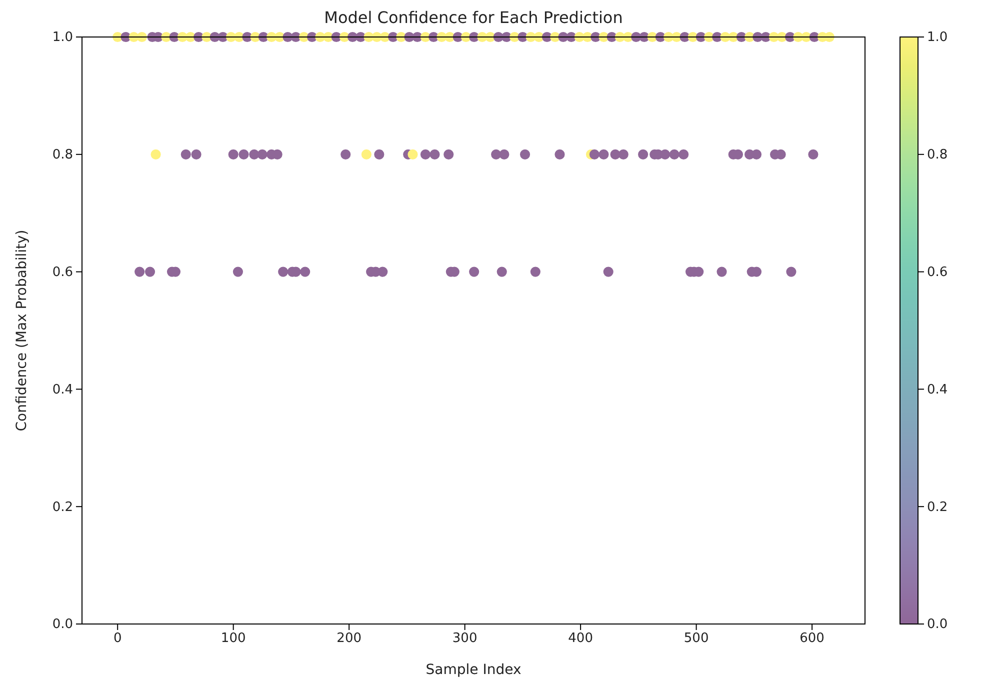  I want to click on color-bar-label: 0.4, so click(937, 390).